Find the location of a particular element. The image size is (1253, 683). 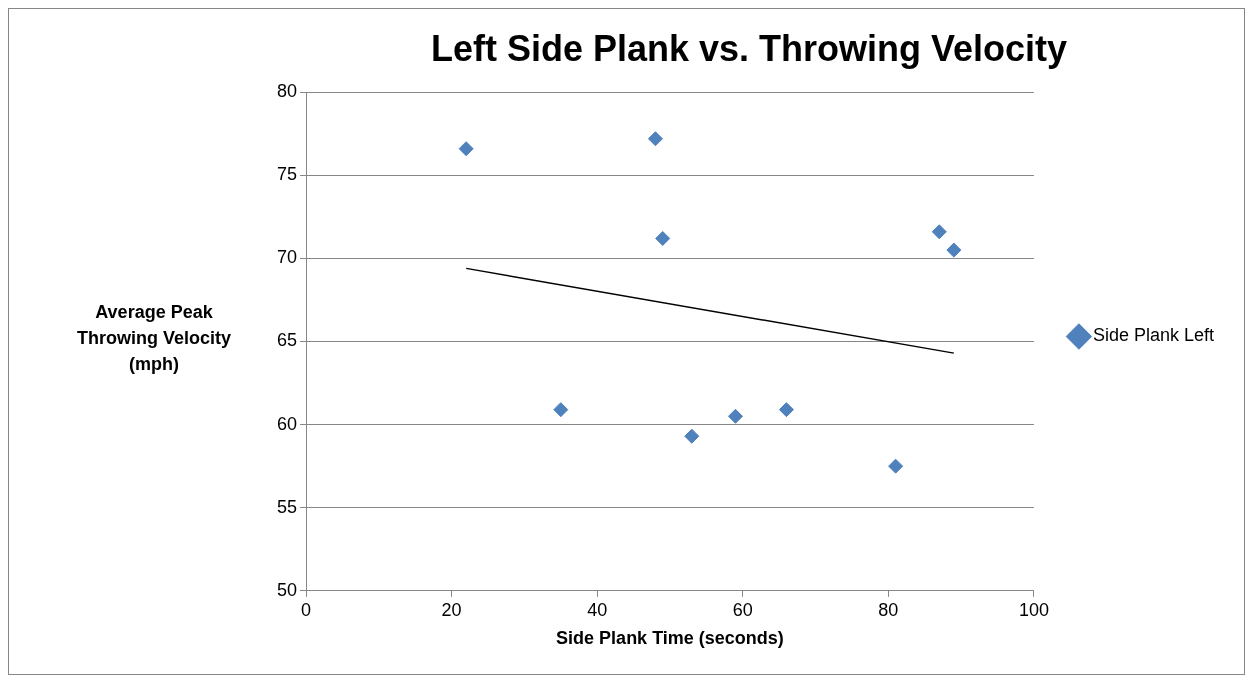

x-tick-label: 80 is located at coordinates (888, 609).